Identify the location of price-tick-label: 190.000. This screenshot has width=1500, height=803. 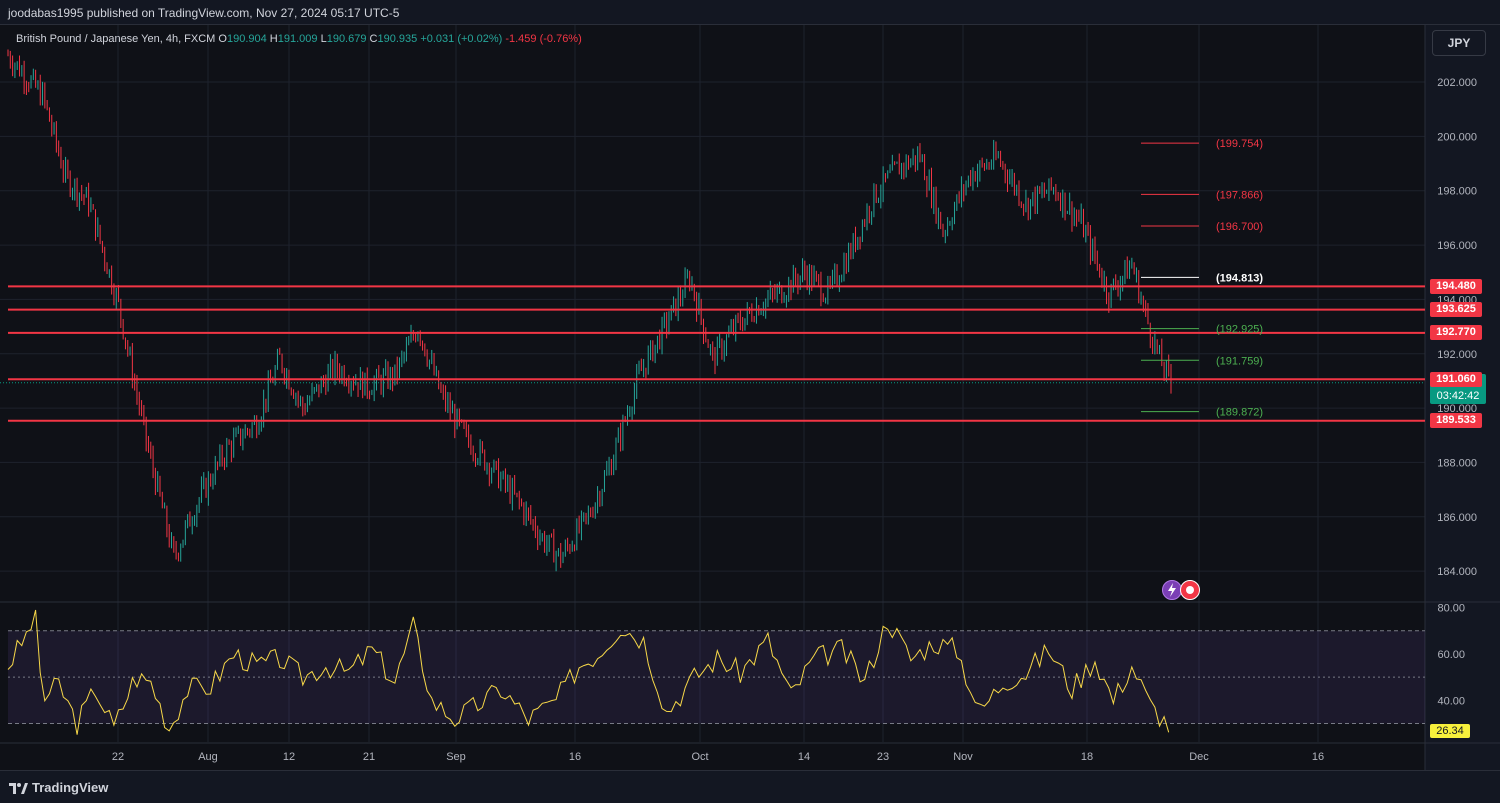
(1457, 409).